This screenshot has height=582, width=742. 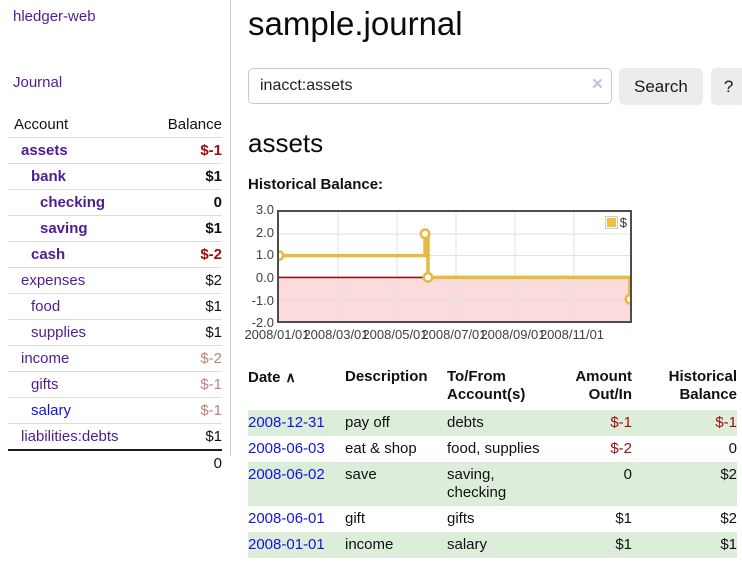 I want to click on account-column-header: Account, so click(x=41, y=124).